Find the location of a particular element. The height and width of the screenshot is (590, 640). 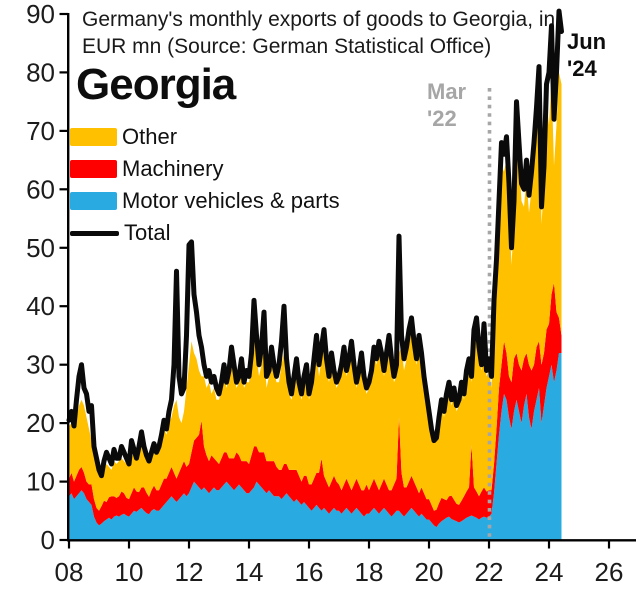

svg-text: 70 is located at coordinates (40, 131).